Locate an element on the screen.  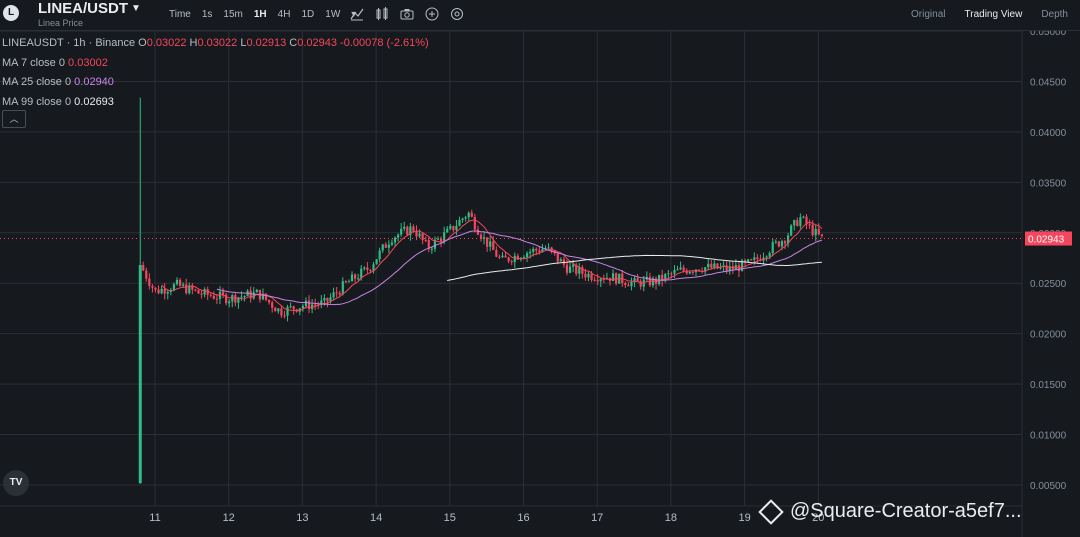
view-original: Original is located at coordinates (928, 14).